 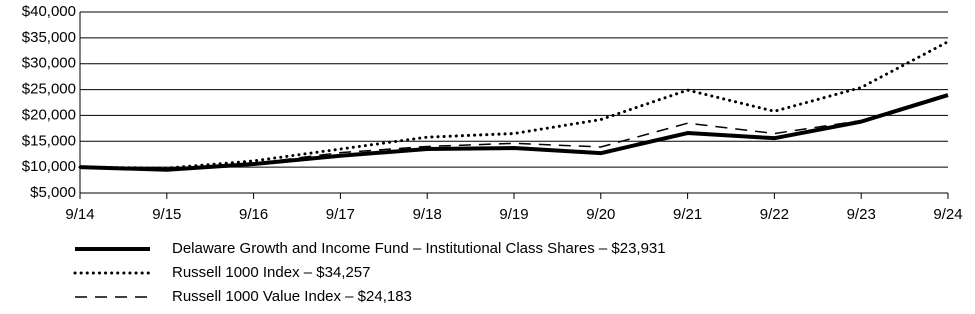 What do you see at coordinates (513, 214) in the screenshot?
I see `x-tick-label: 9/19` at bounding box center [513, 214].